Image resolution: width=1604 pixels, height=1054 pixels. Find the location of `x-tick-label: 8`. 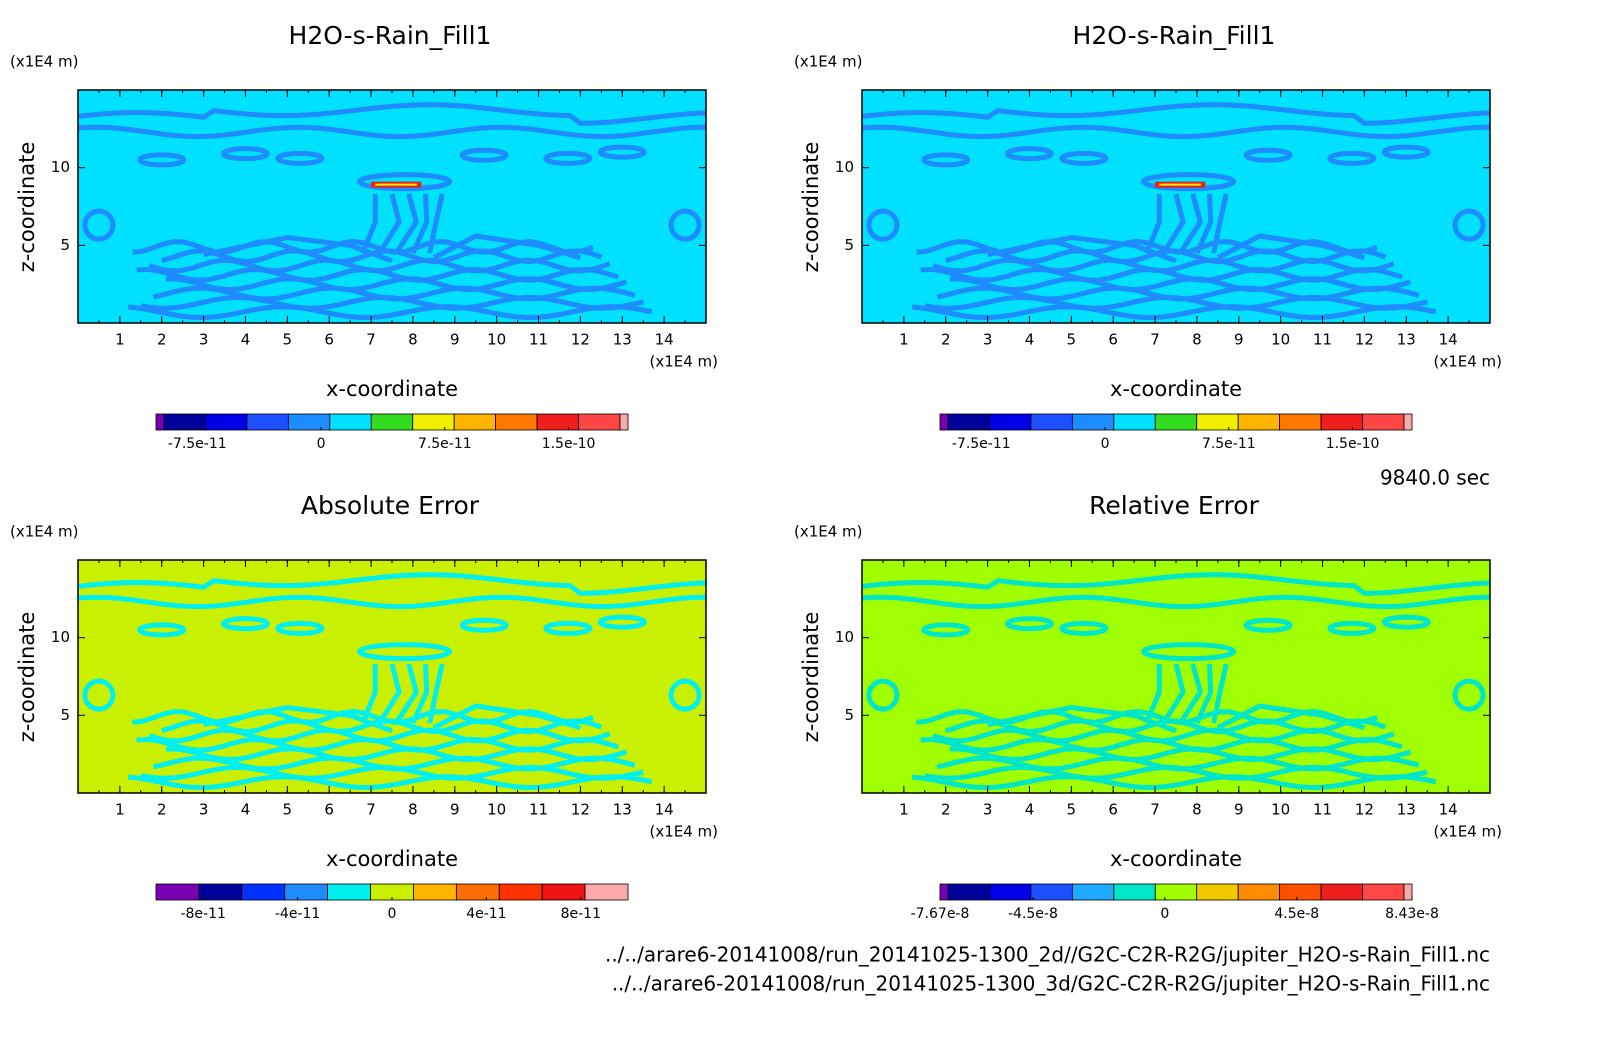

x-tick-label: 8 is located at coordinates (1197, 810).